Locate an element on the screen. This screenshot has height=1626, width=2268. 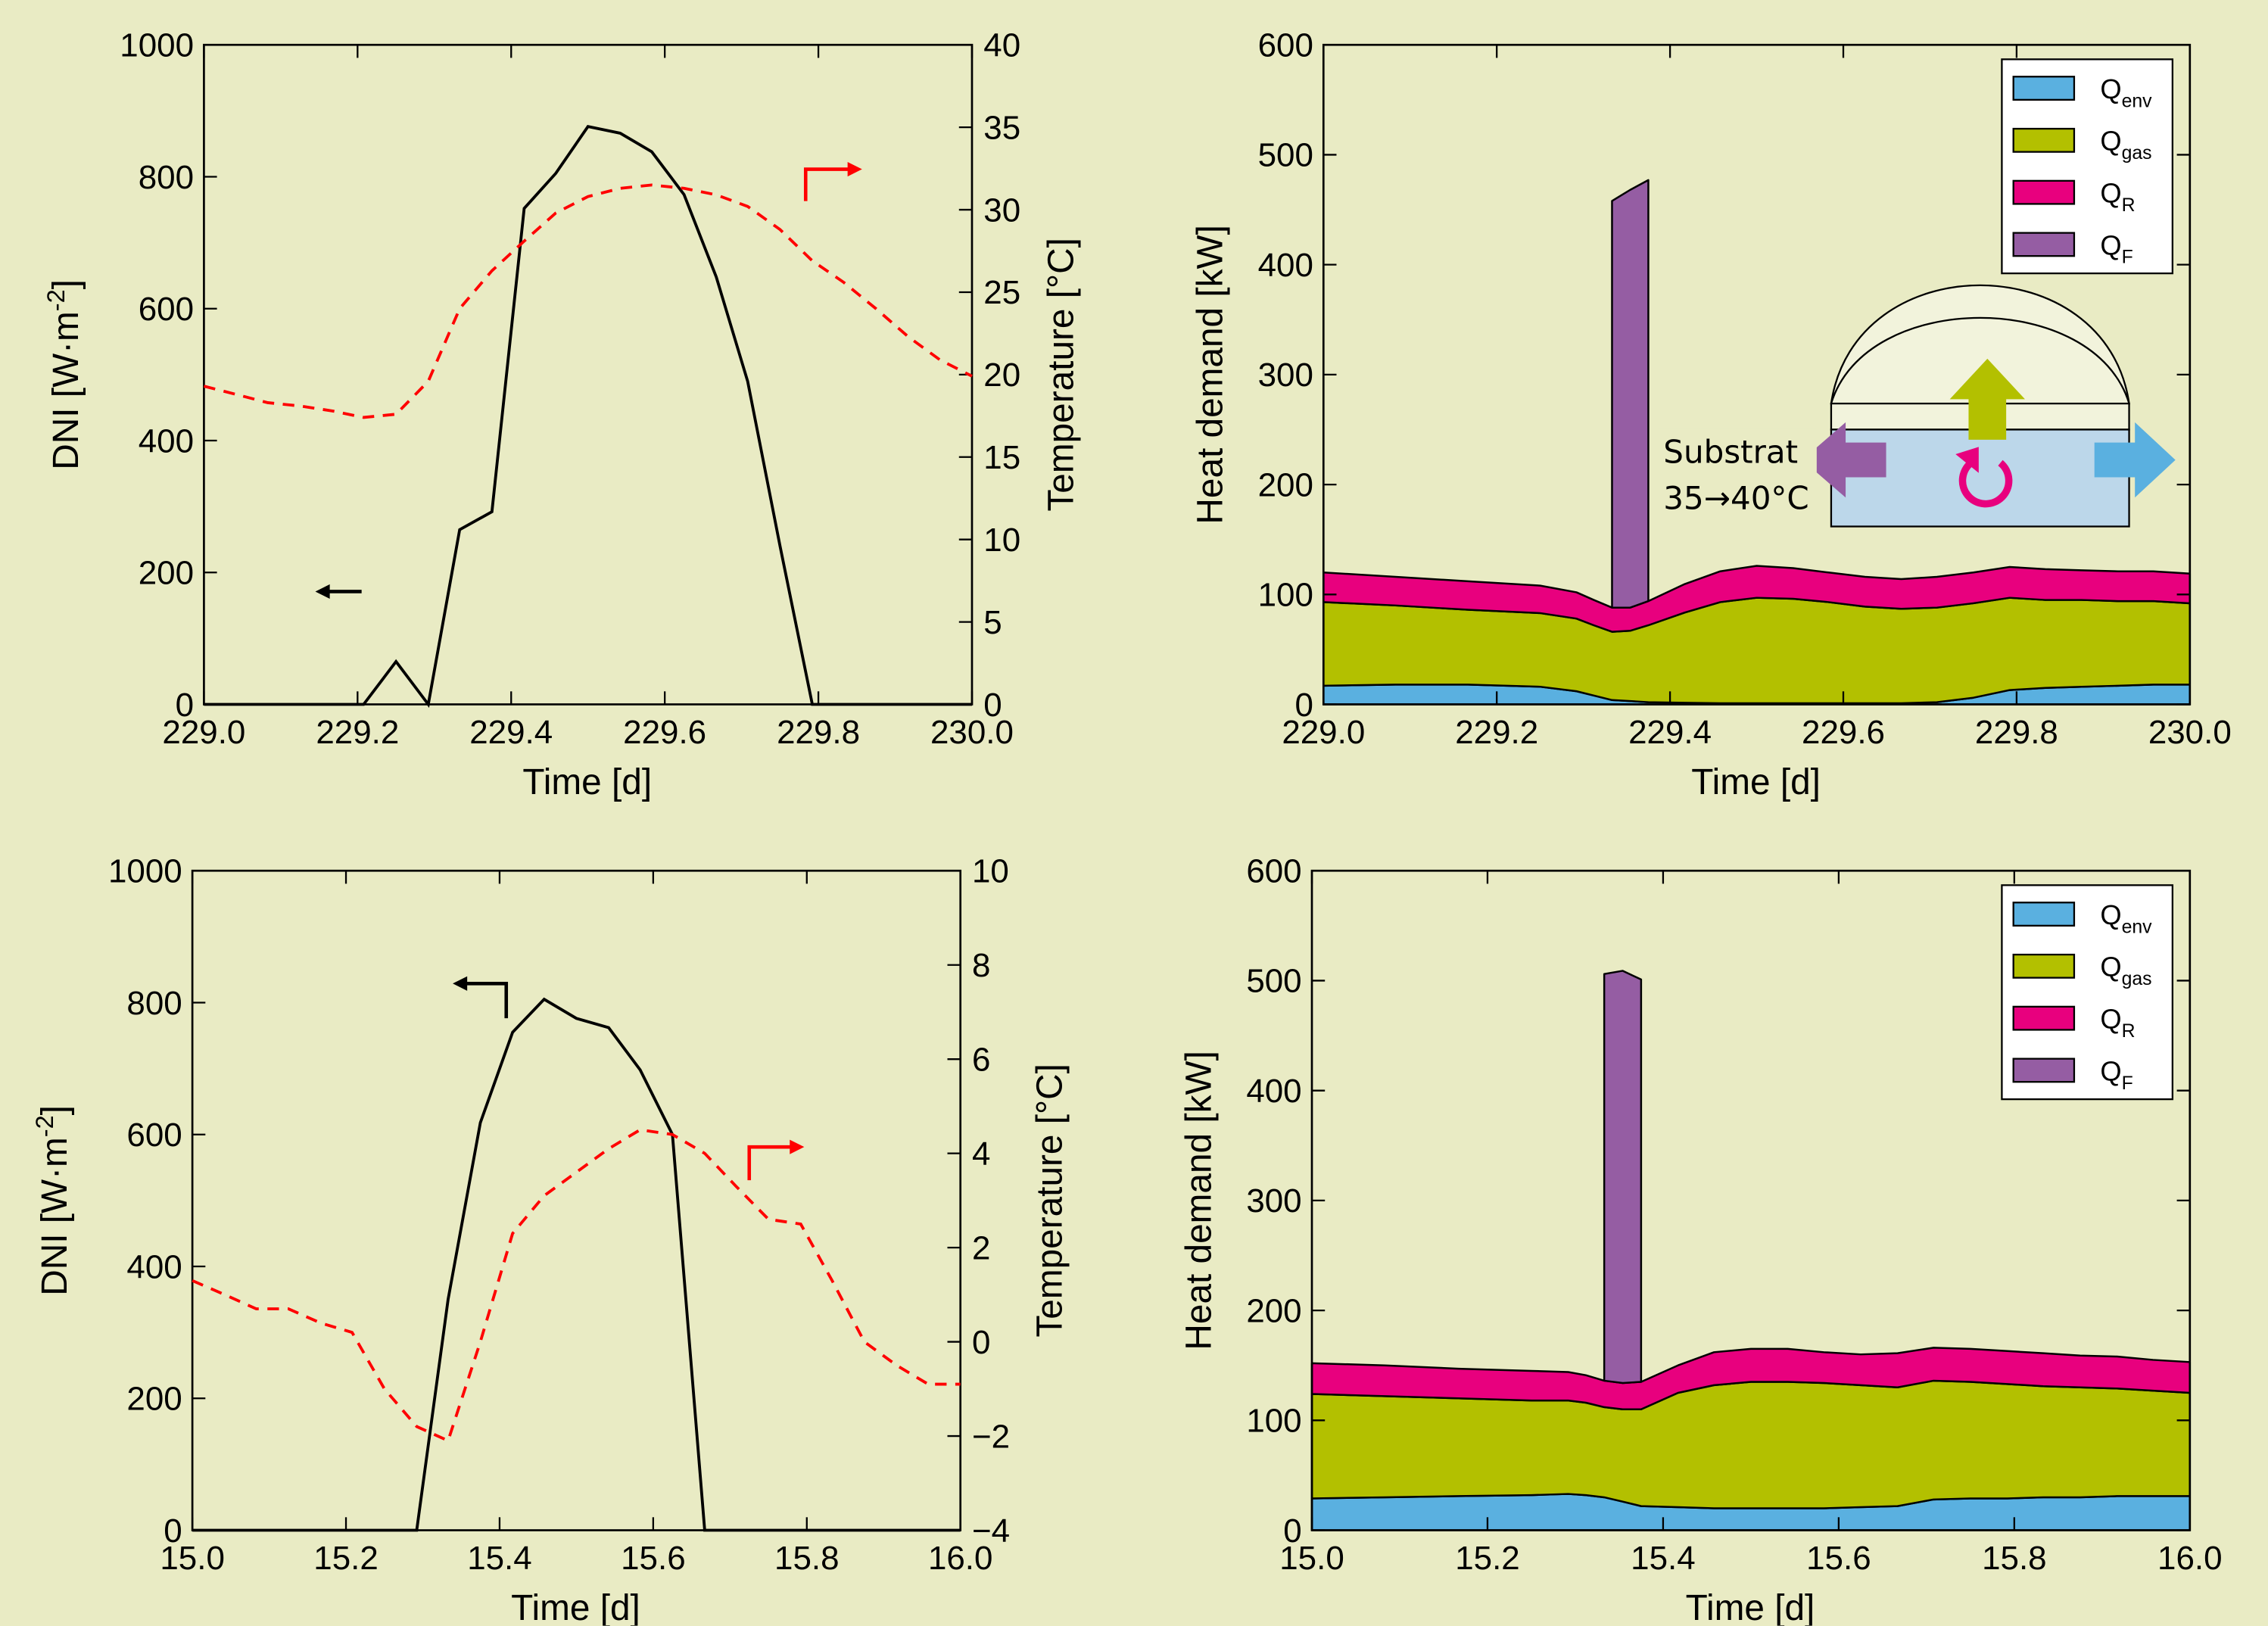
y2-tick-label: 15 is located at coordinates (1002, 457).